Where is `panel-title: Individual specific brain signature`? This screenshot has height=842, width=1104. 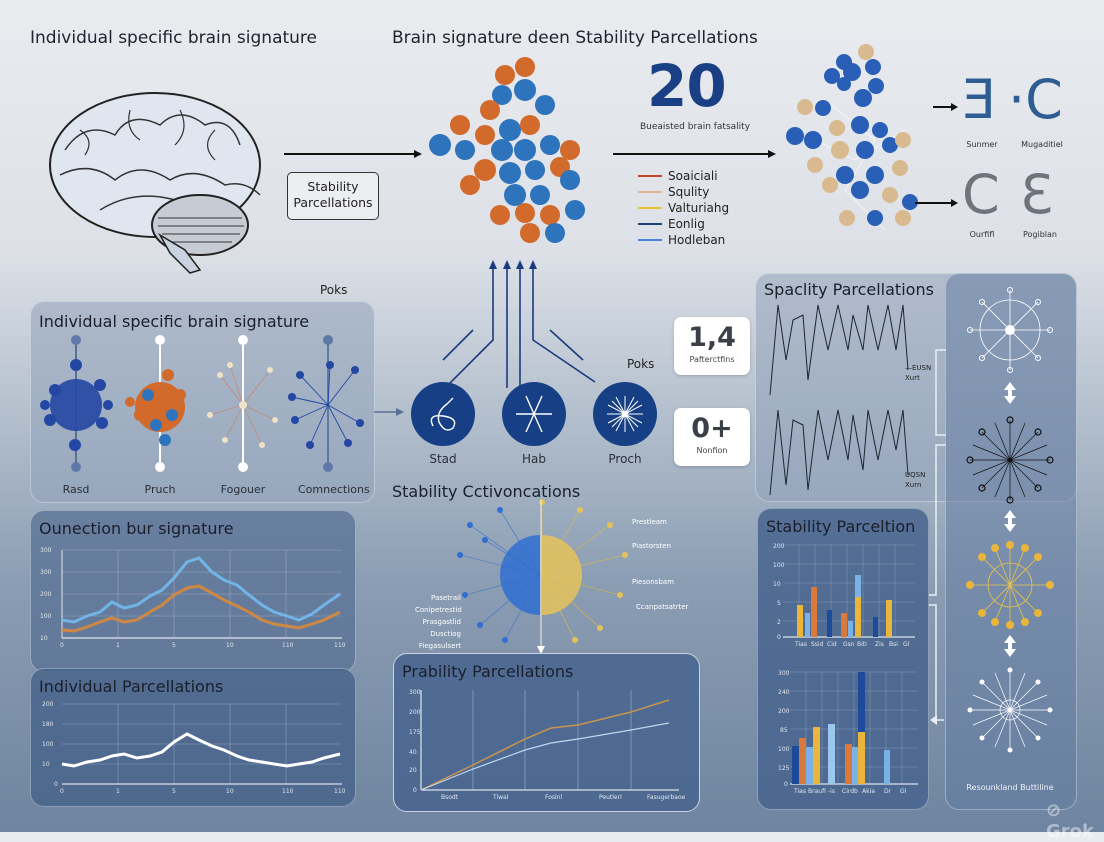
panel-title: Individual specific brain signature is located at coordinates (174, 321).